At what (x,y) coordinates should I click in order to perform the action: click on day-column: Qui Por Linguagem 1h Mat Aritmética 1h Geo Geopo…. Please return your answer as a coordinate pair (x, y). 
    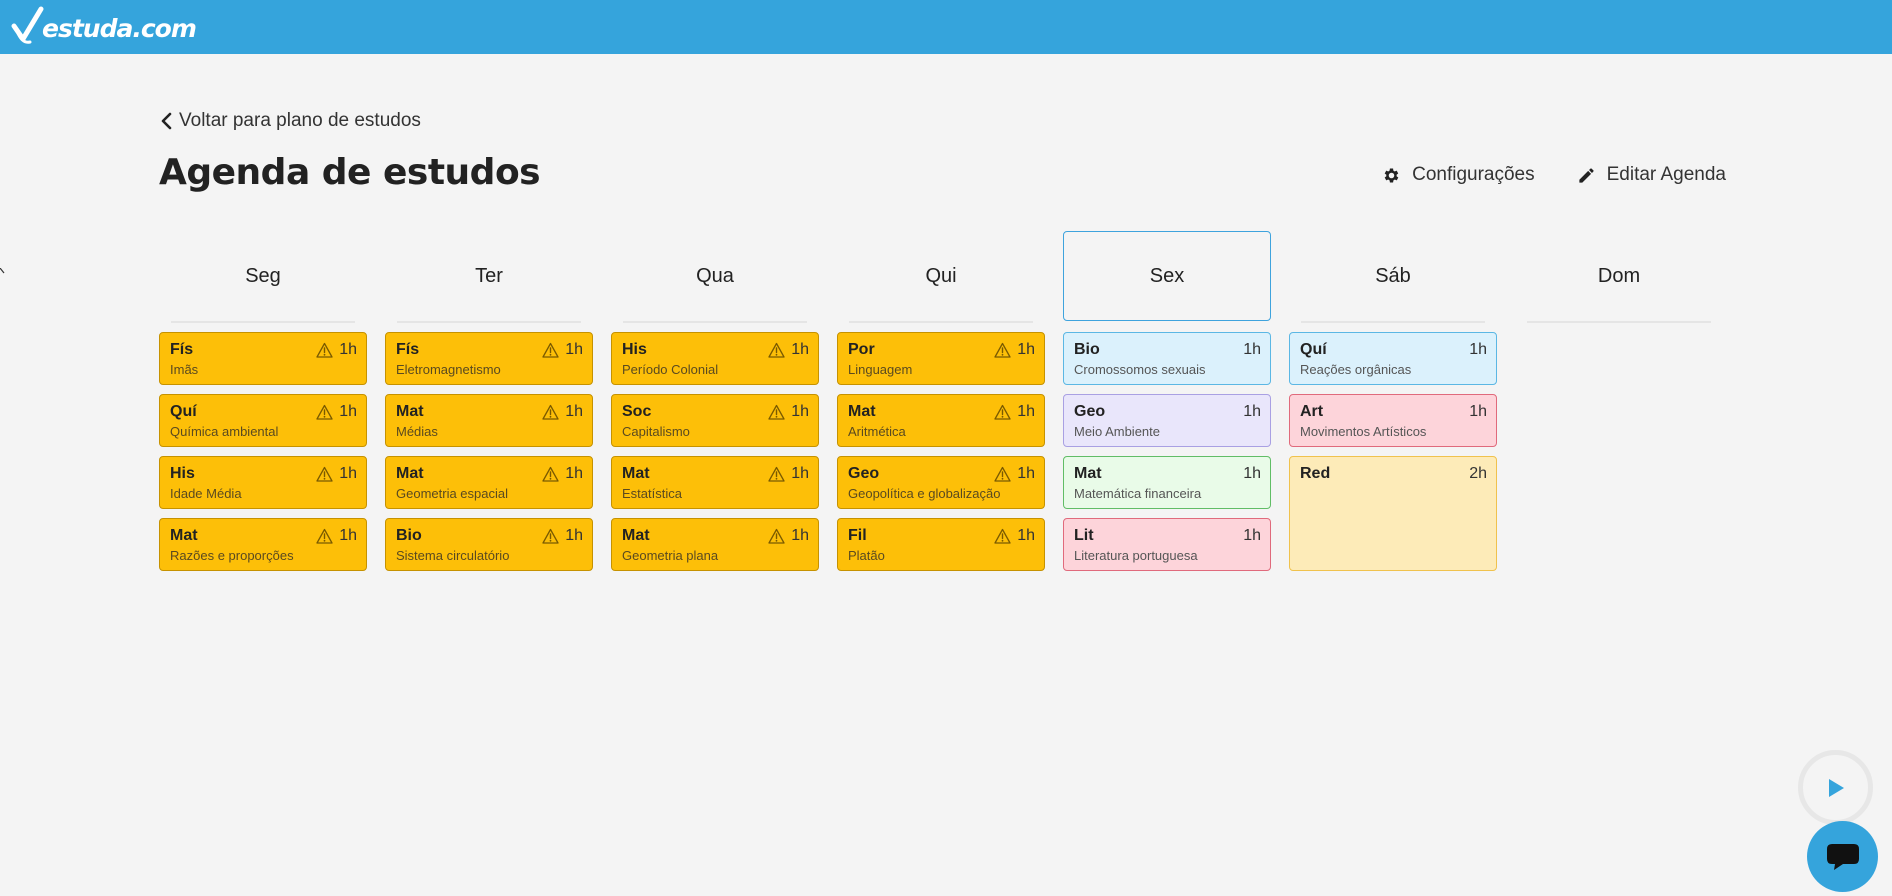
    Looking at the image, I should click on (941, 405).